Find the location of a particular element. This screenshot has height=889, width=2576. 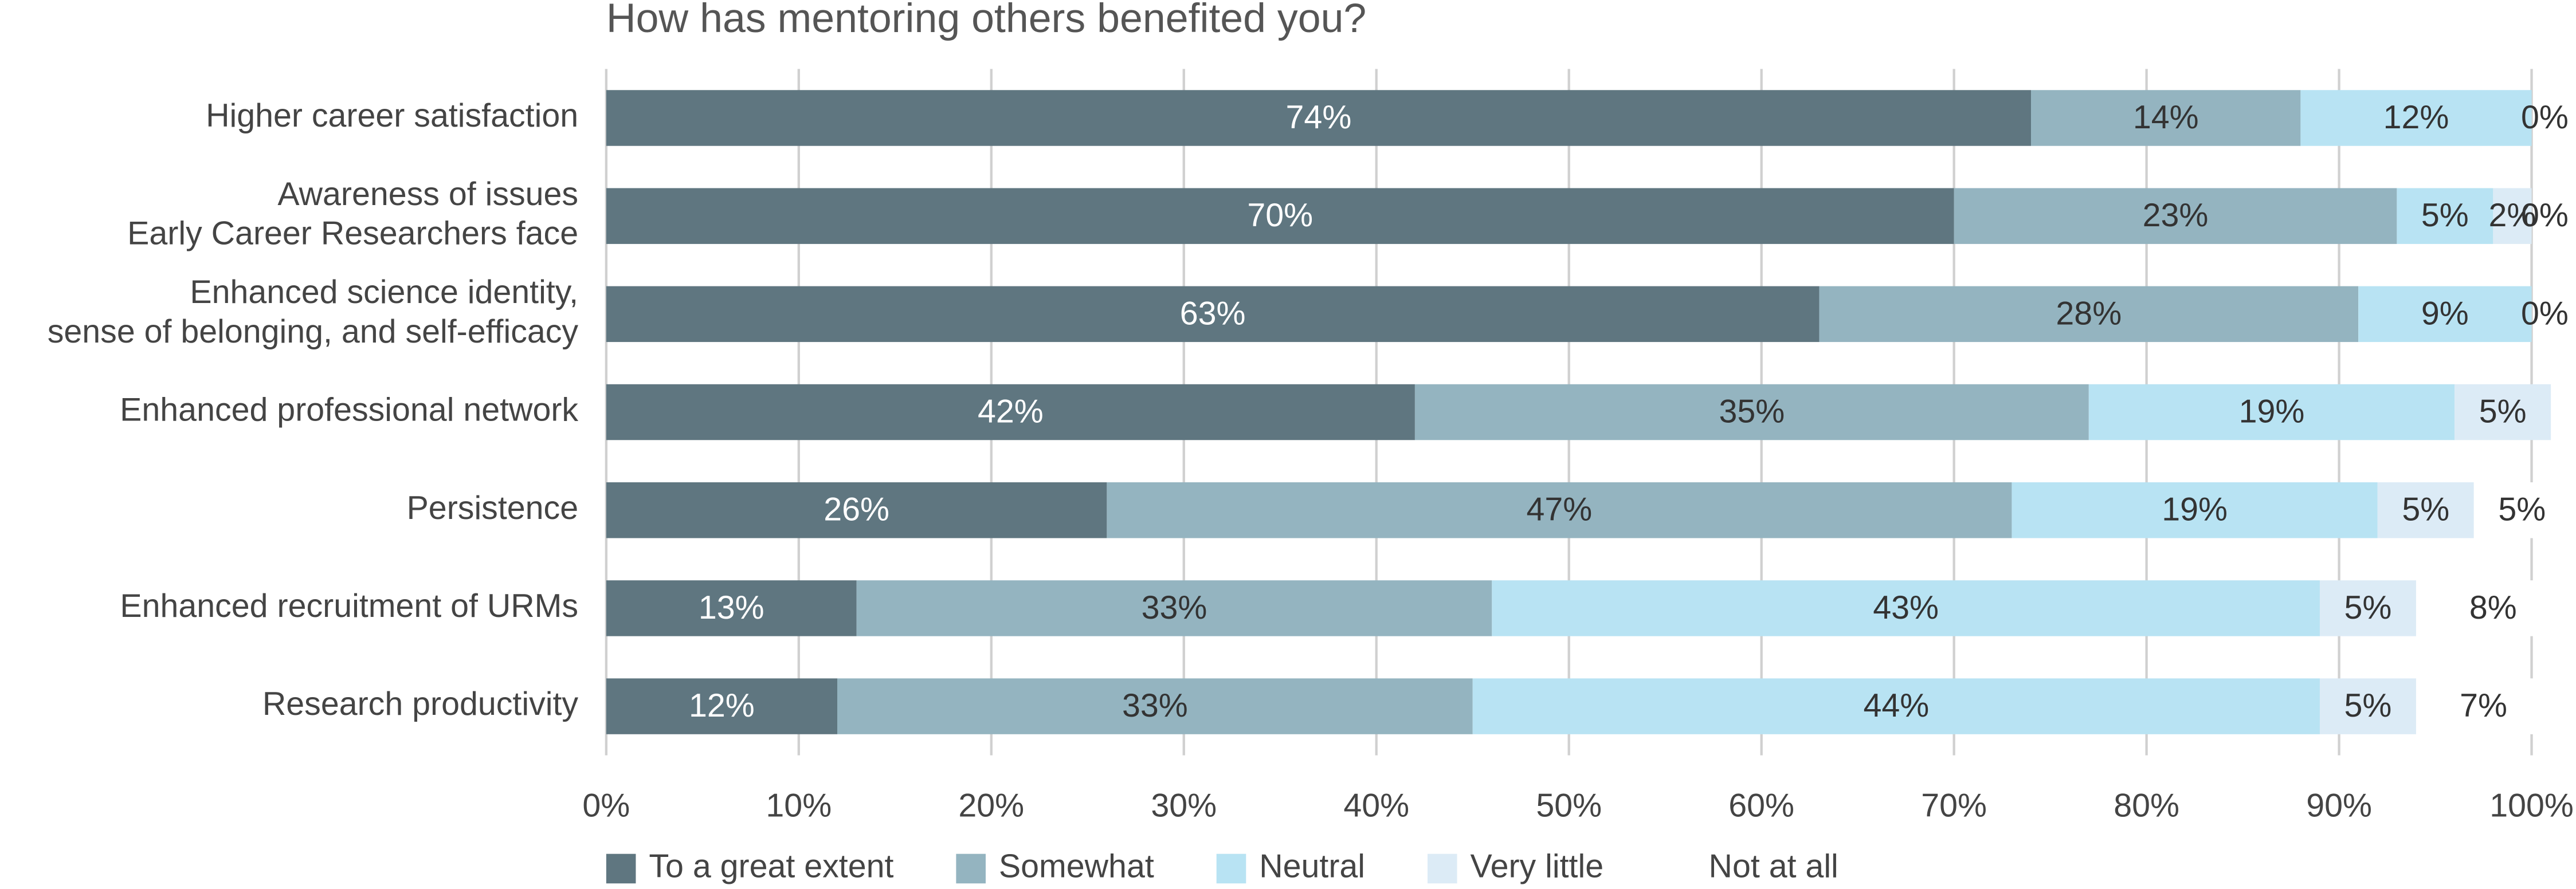

legend-label: Somewhat is located at coordinates (1076, 866).